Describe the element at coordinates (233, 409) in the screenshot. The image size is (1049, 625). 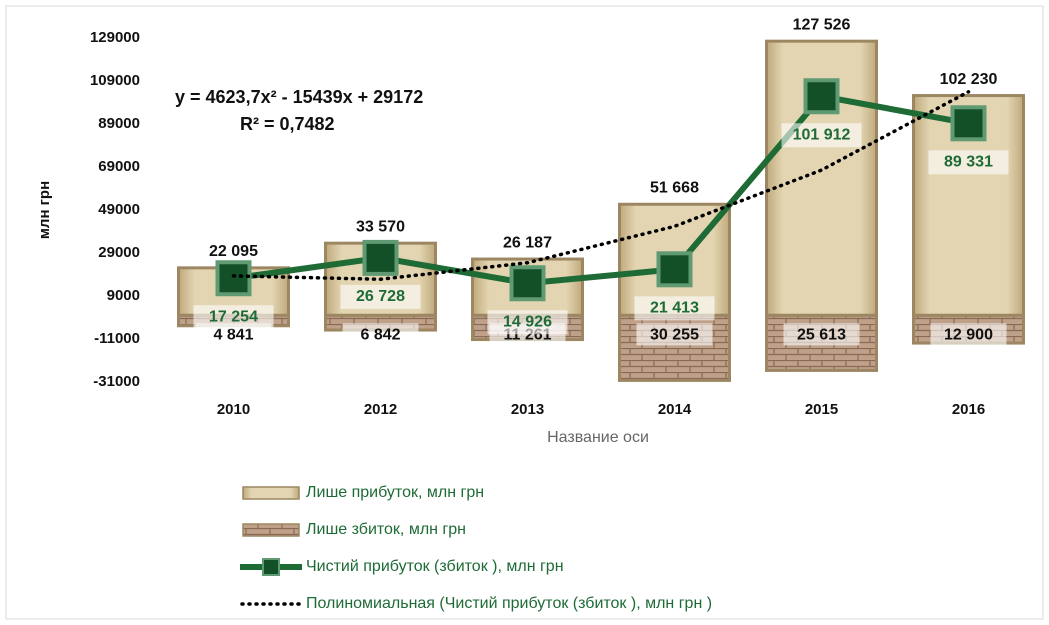
I see `x-tick-label: 2010` at that location.